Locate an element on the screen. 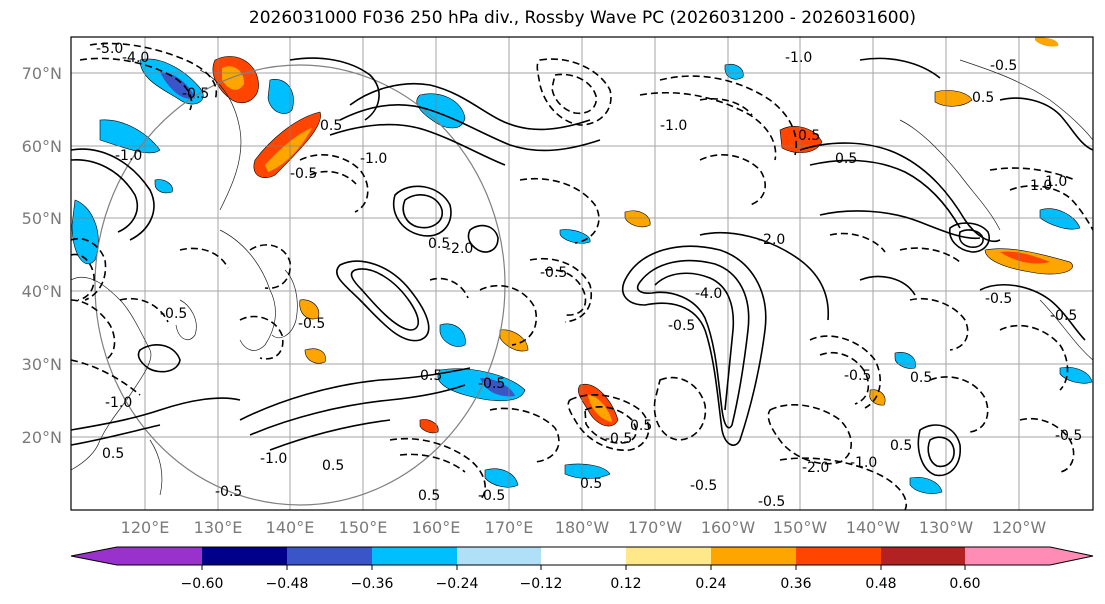 This screenshot has height=604, width=1105. lat-label: 40°N is located at coordinates (42, 291).